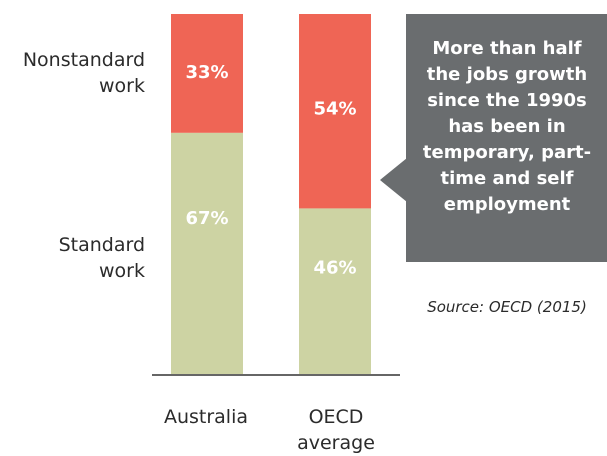  What do you see at coordinates (507, 307) in the screenshot?
I see `source-note: Source: OECD (2015)` at bounding box center [507, 307].